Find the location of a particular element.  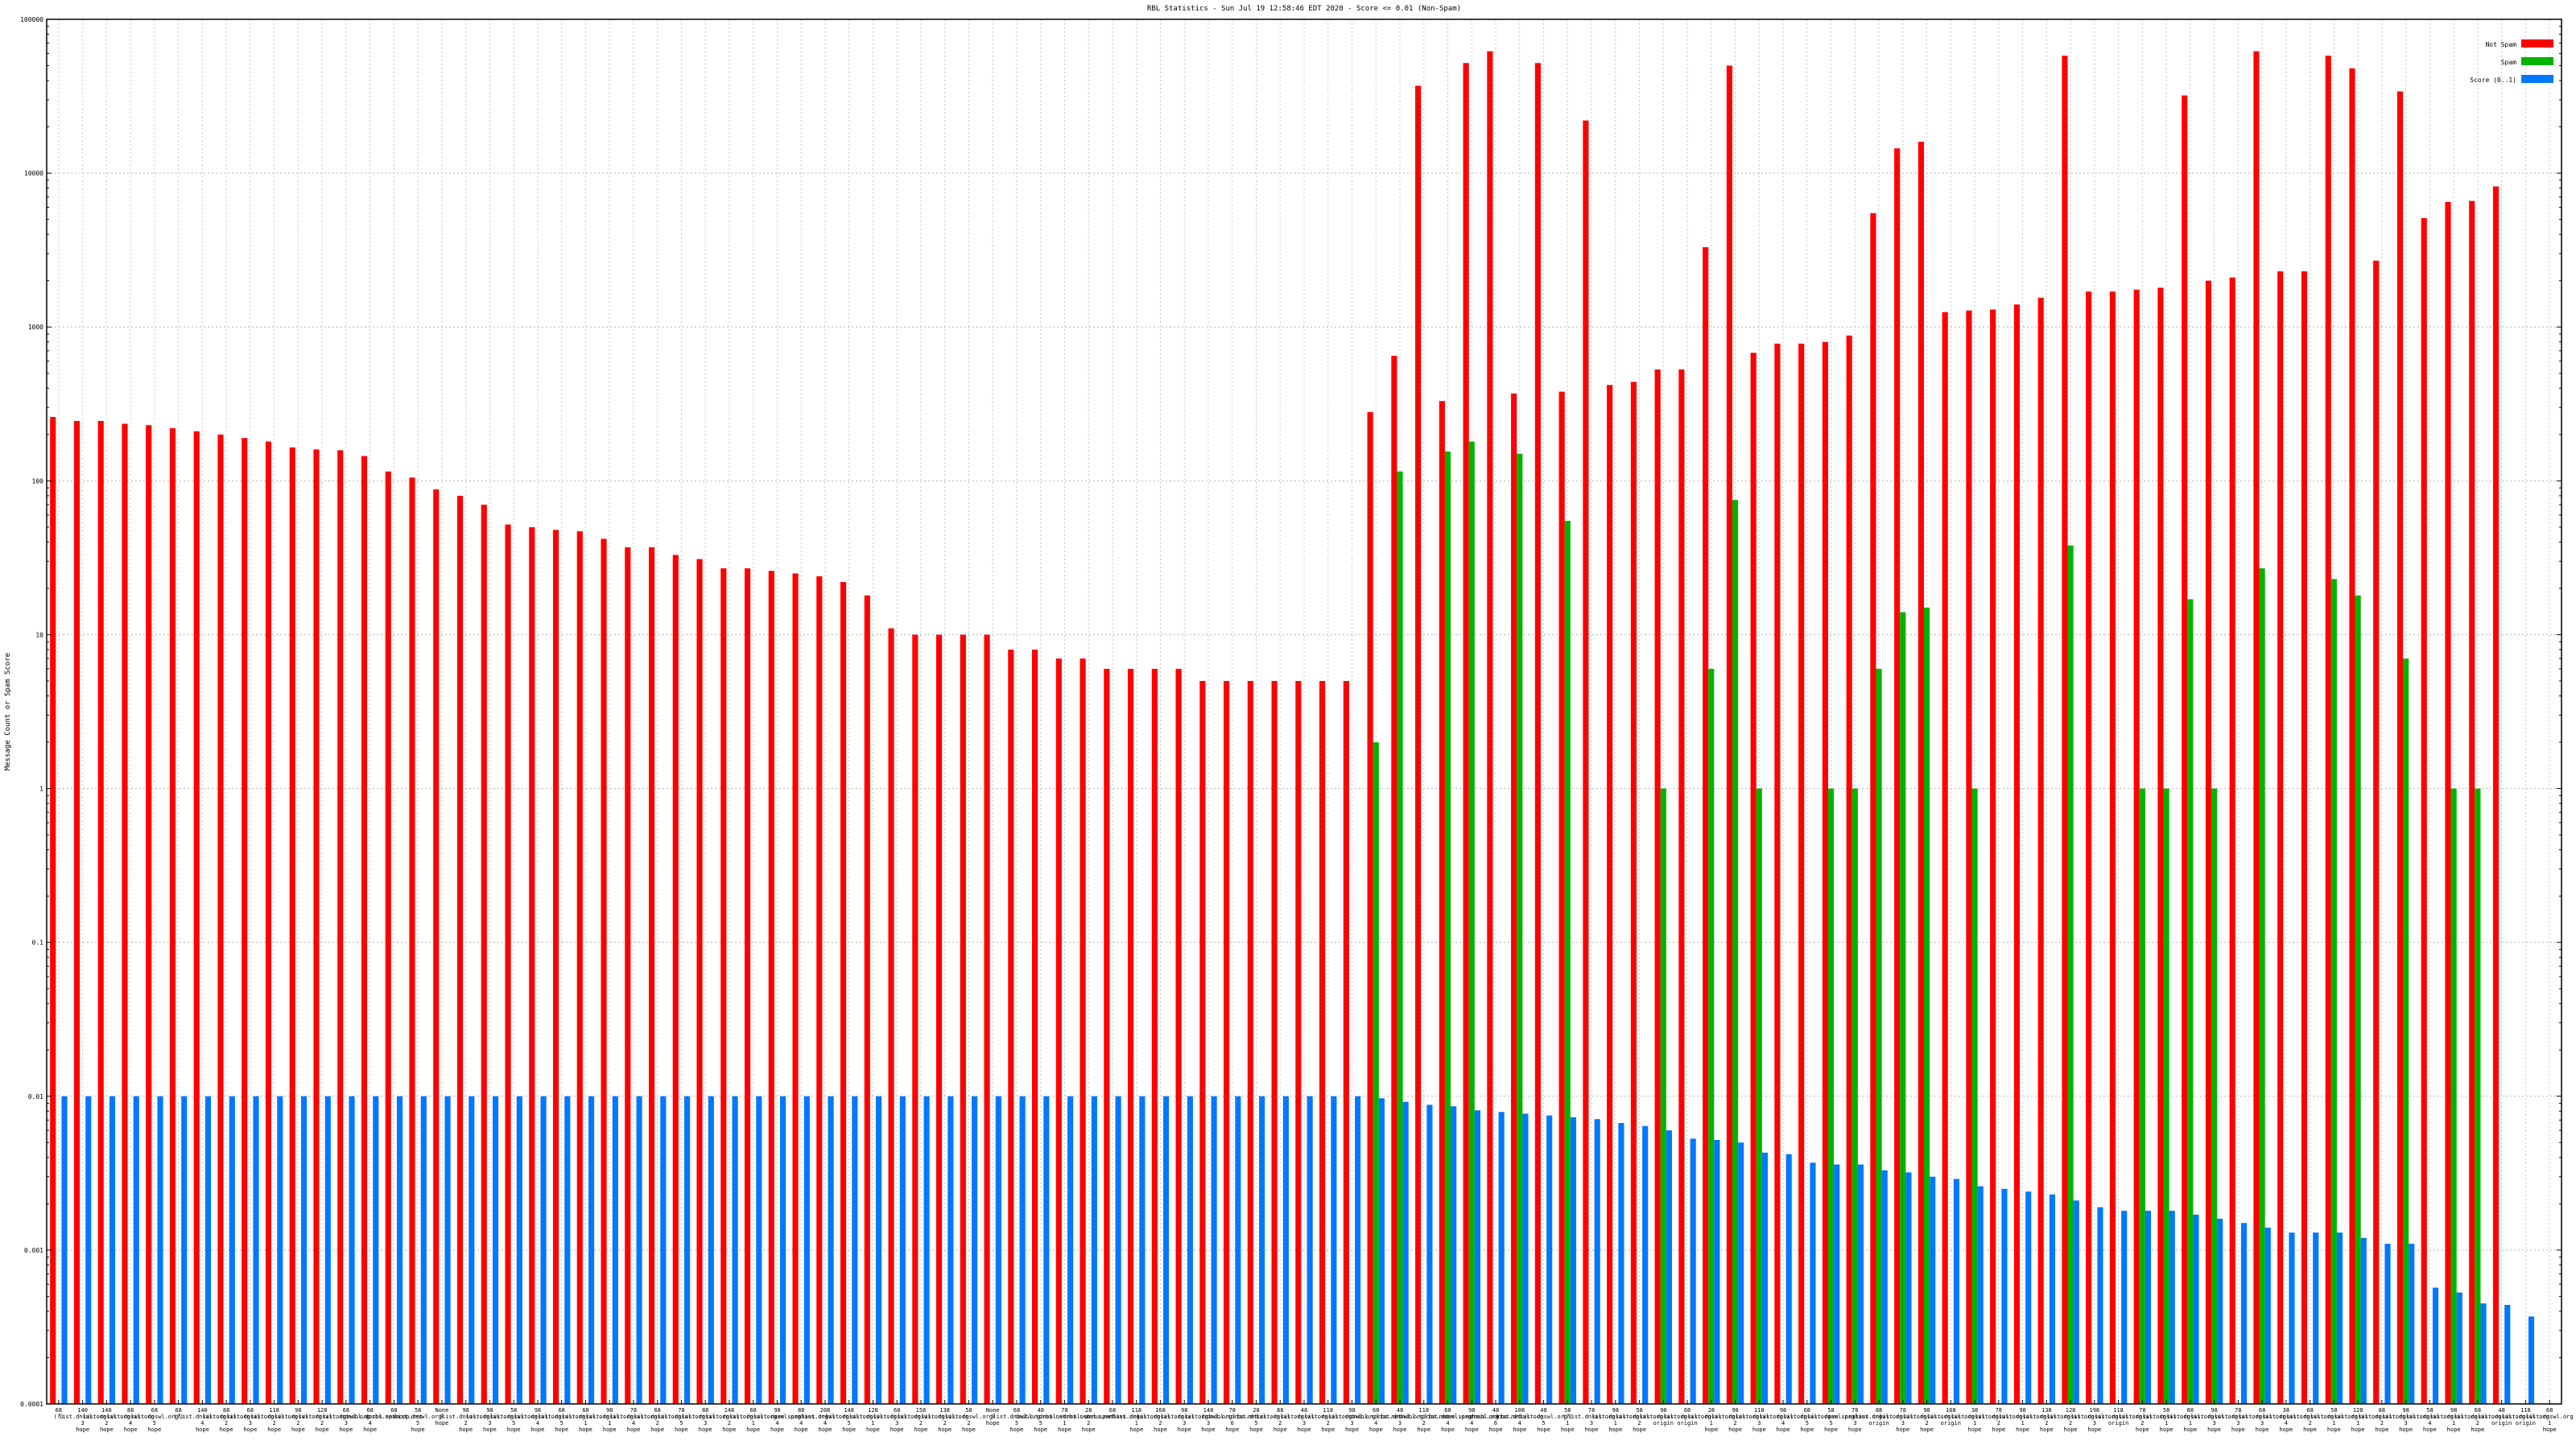

x-tick-label: 128 list.dnswl.org 2 hope is located at coordinates (2071, 1420).